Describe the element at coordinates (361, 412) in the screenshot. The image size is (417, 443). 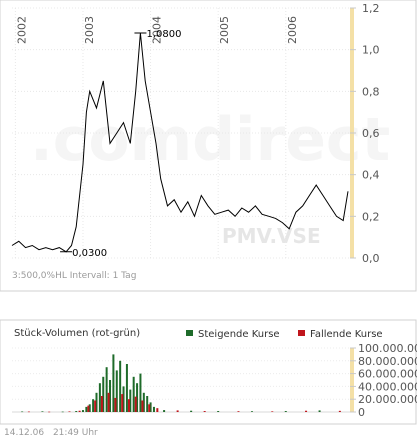
I see `volume-y-tick-label: 0` at that location.